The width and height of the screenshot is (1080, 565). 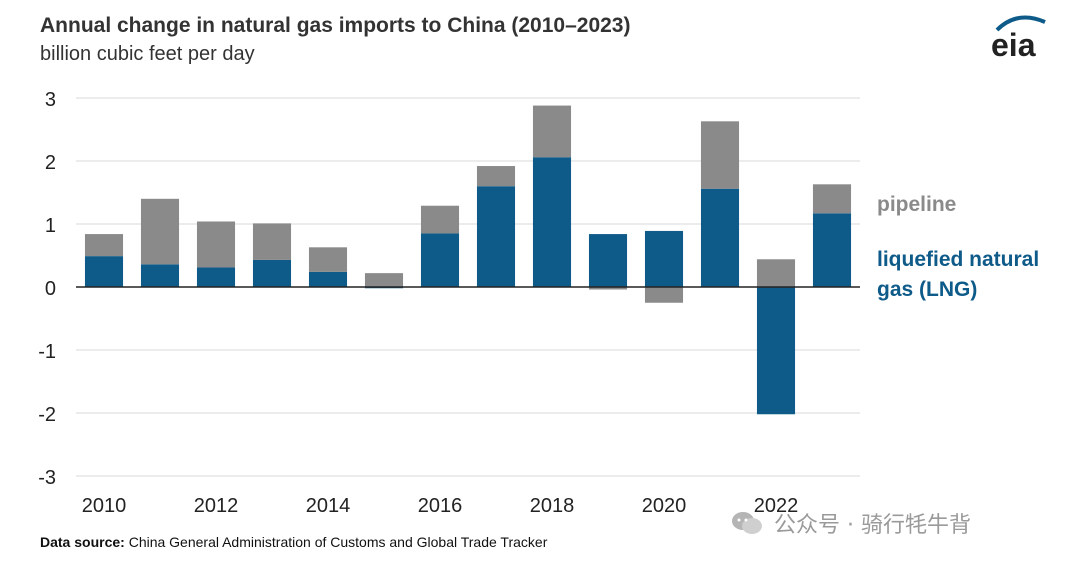 I want to click on source-label: Data source:, so click(x=82, y=542).